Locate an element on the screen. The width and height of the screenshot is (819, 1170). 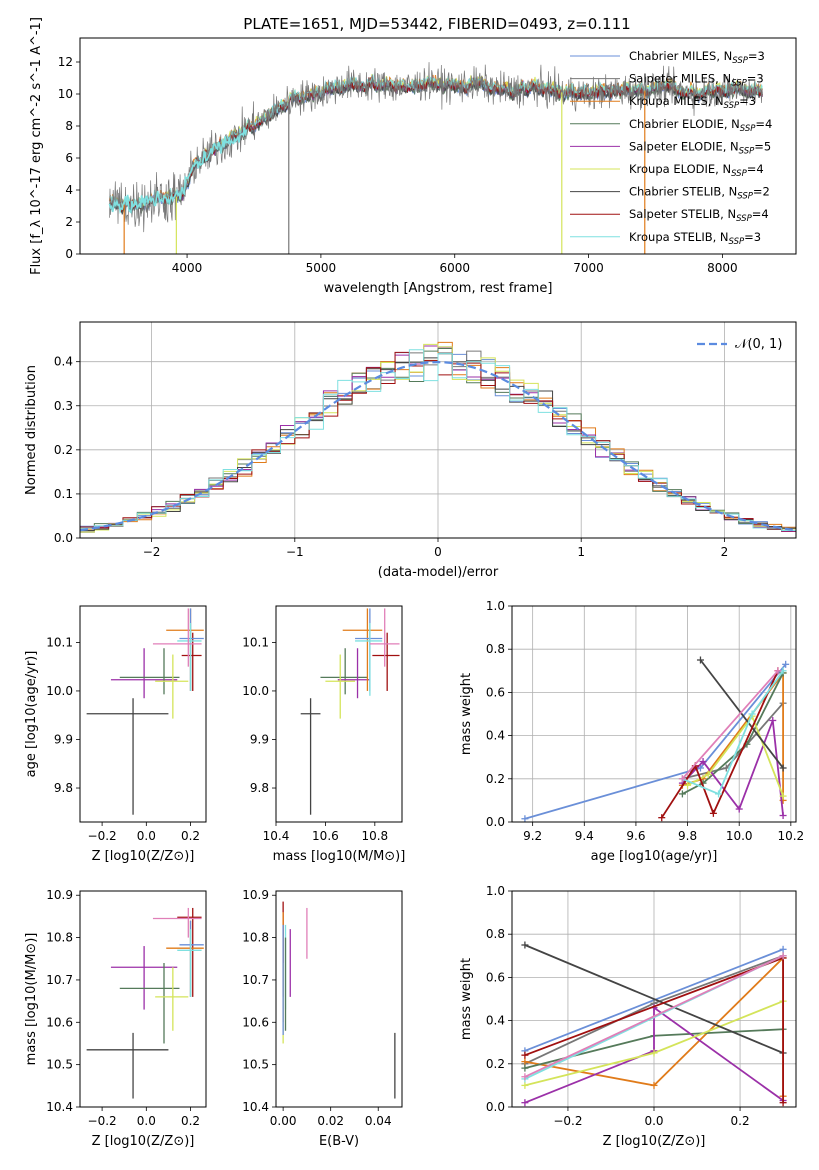
y-axis-label: mass [log10(M/M⊙)] is located at coordinates (31, 999).